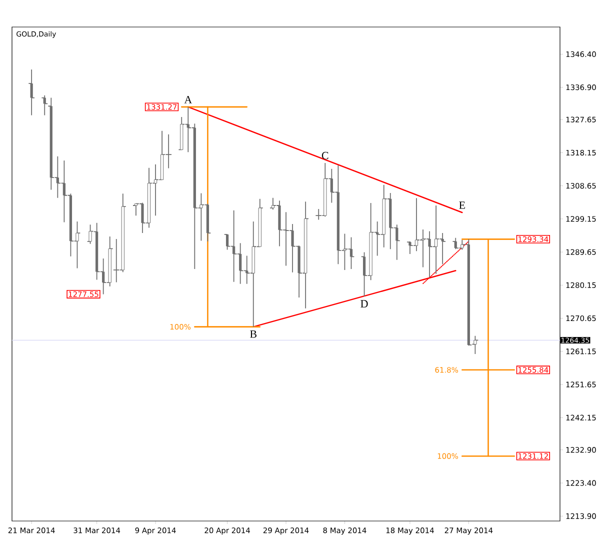 This screenshot has width=612, height=545. Describe the element at coordinates (253, 334) in the screenshot. I see `annotation: B` at that location.